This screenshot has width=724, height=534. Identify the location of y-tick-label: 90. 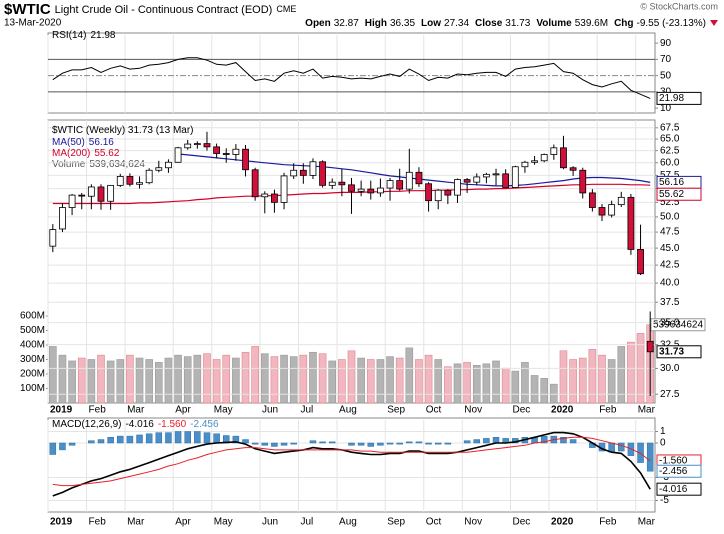
(666, 43).